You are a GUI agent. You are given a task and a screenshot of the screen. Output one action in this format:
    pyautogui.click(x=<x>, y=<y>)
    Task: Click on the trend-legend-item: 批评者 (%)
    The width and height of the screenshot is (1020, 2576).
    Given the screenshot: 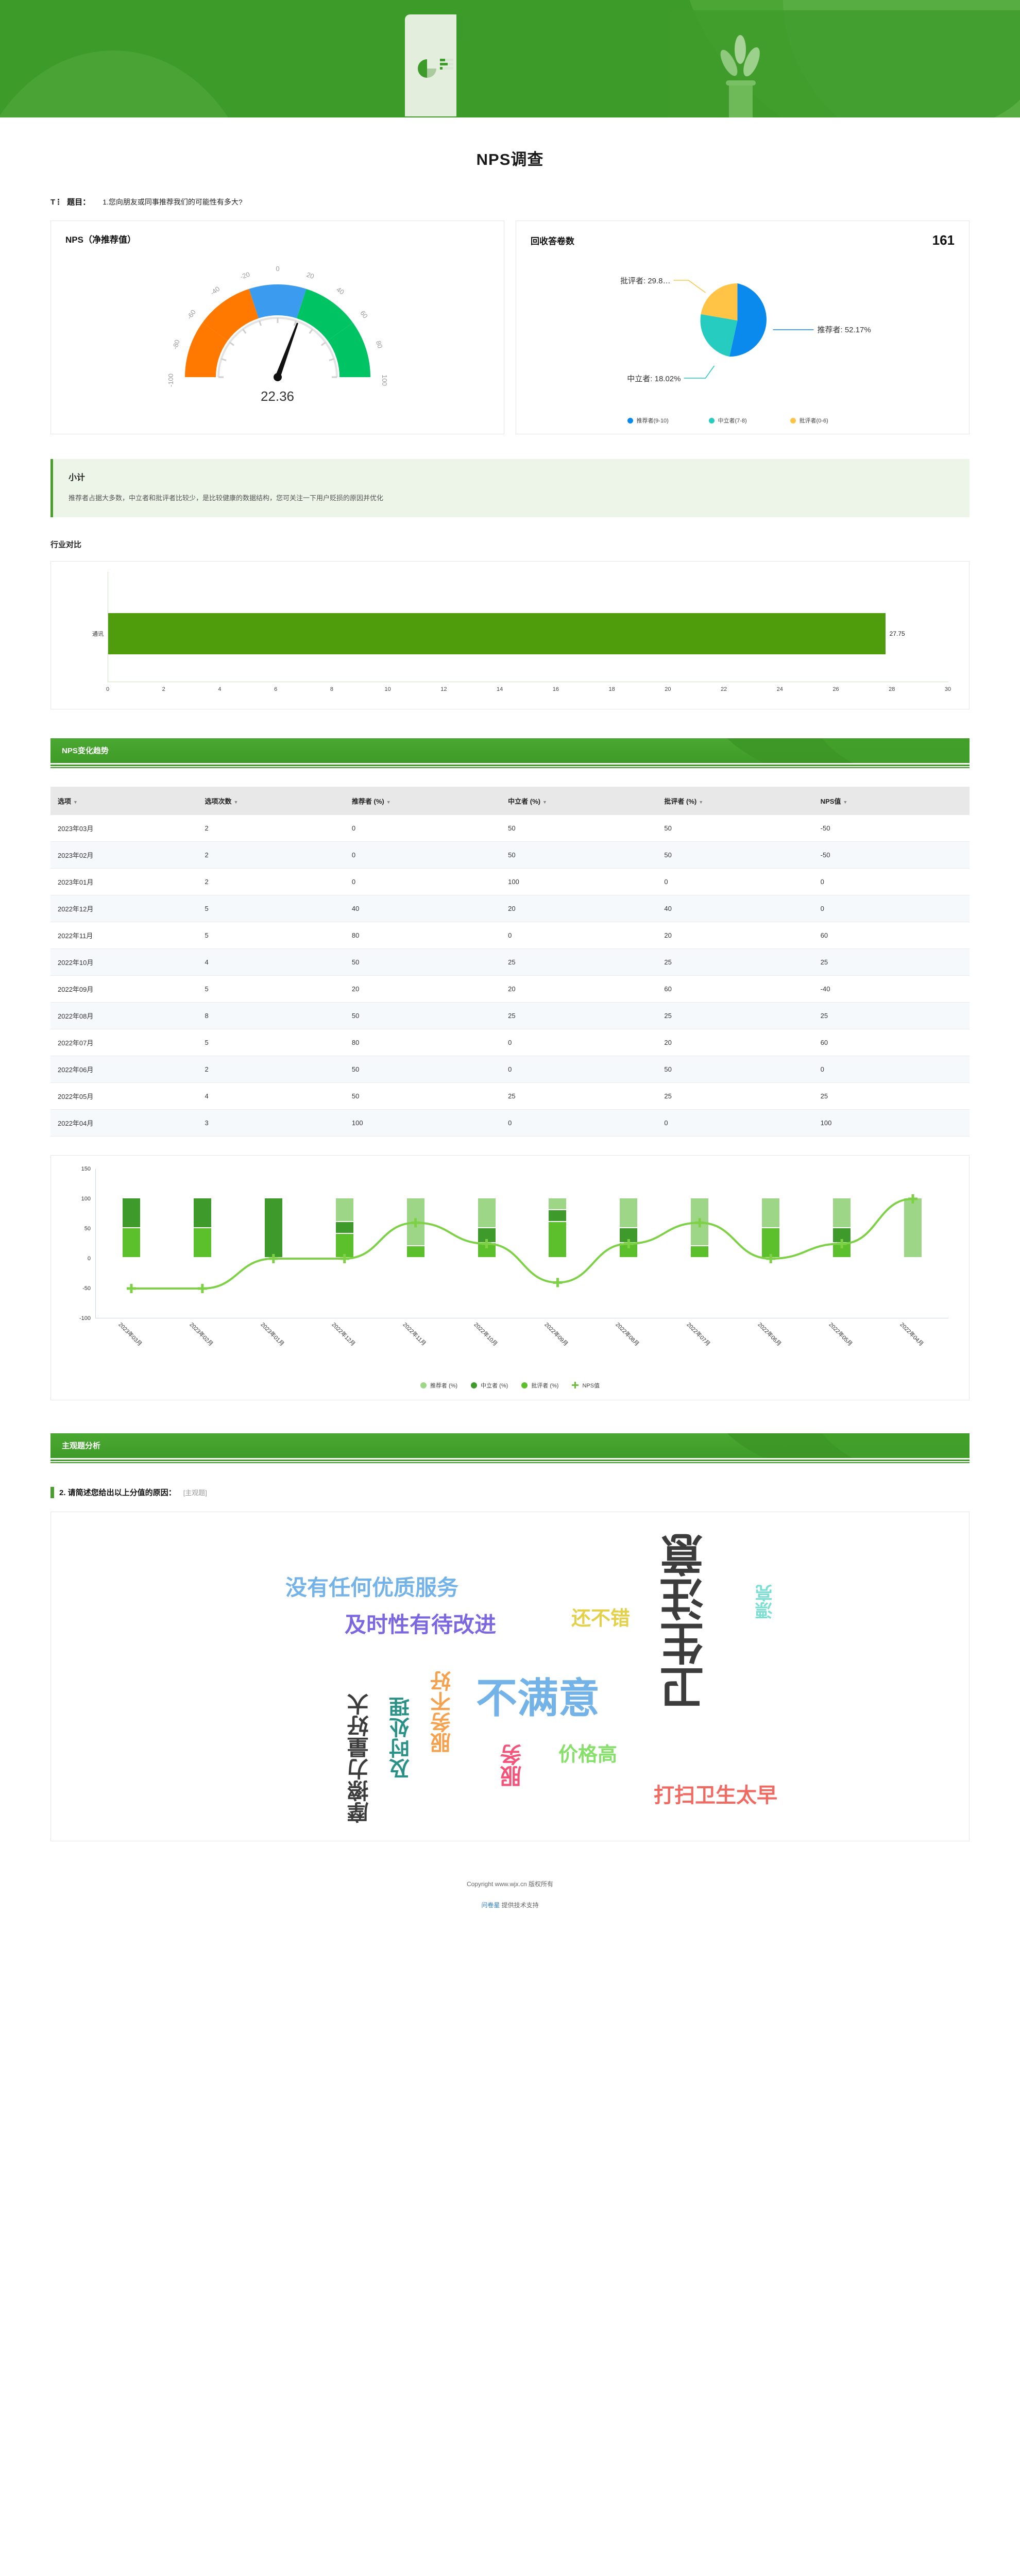 What is the action you would take?
    pyautogui.click(x=539, y=1385)
    